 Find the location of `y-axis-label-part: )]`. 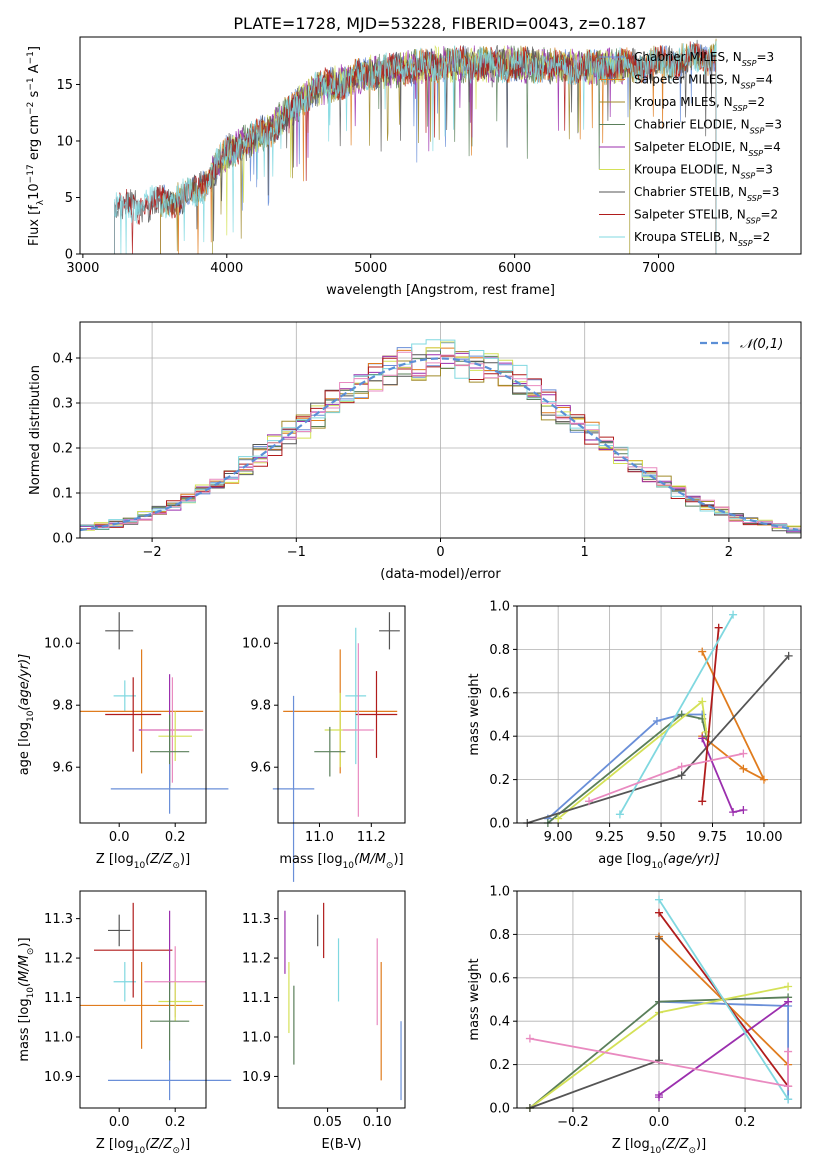

y-axis-label-part: )] is located at coordinates (24, 942).